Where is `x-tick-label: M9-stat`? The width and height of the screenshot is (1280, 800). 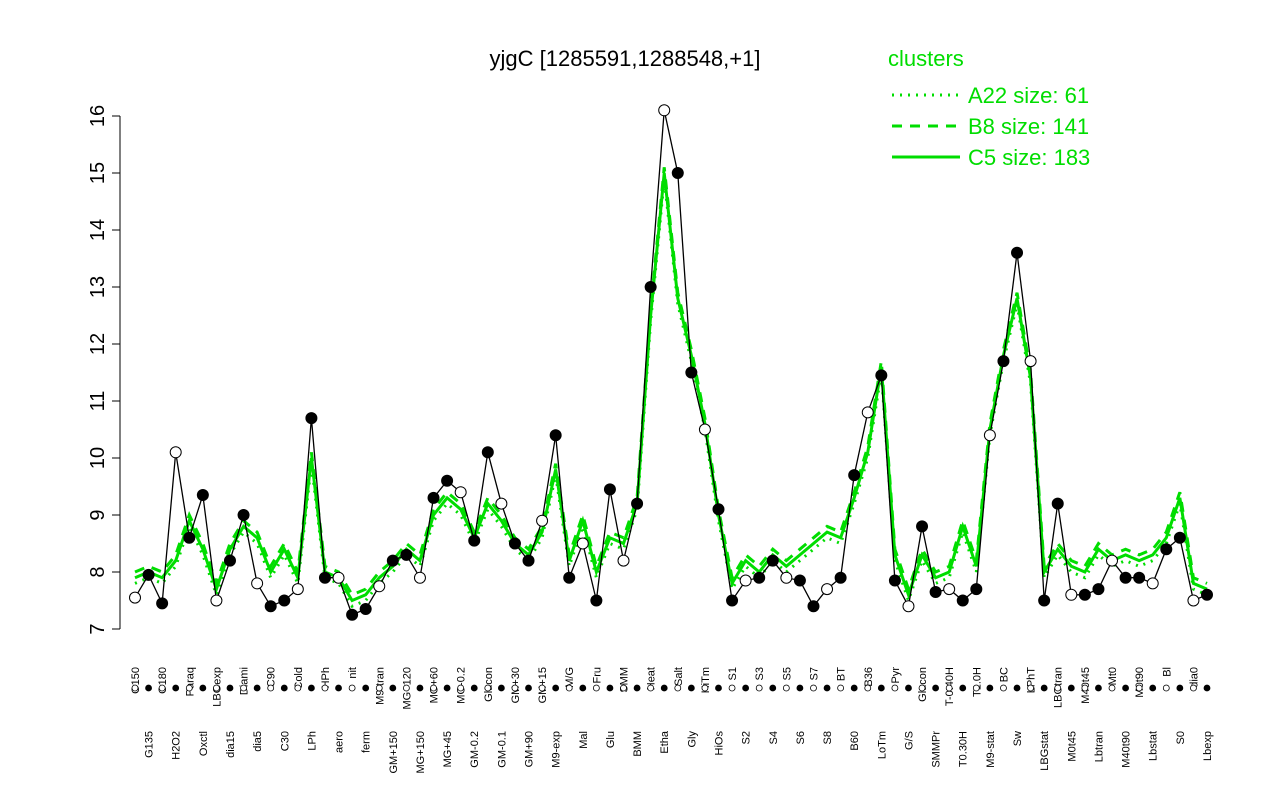
x-tick-label: M9-stat is located at coordinates (991, 749).